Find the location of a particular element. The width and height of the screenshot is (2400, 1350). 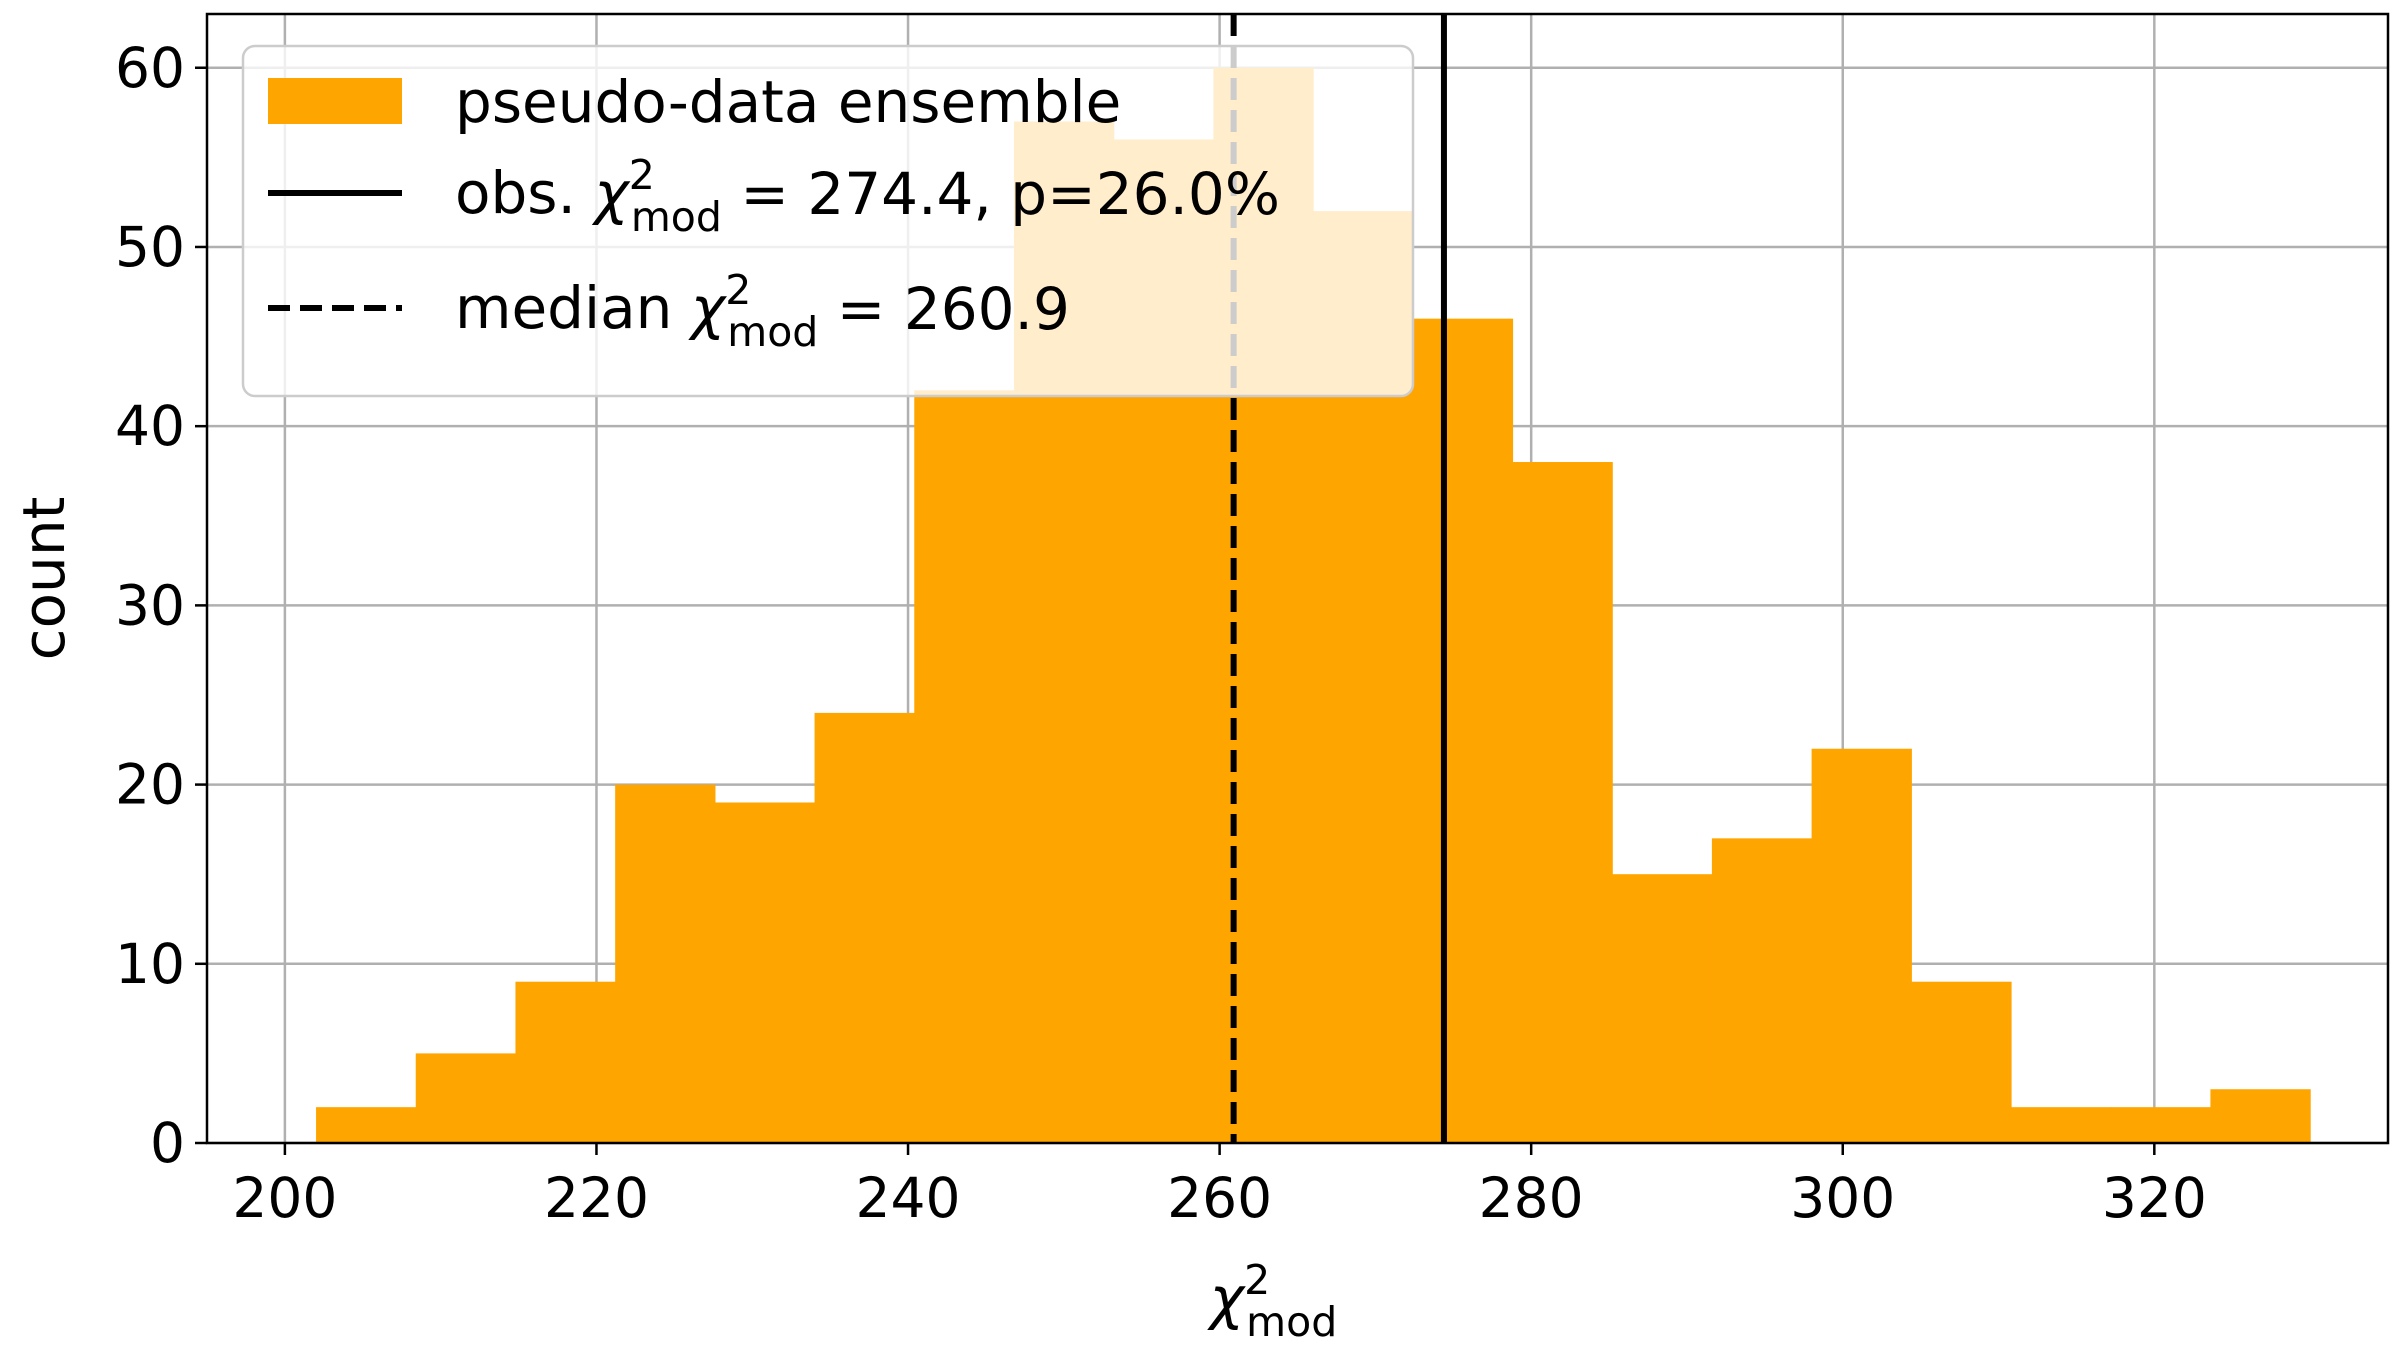

x-axis-title: χ2 mod is located at coordinates (1272, 1301).